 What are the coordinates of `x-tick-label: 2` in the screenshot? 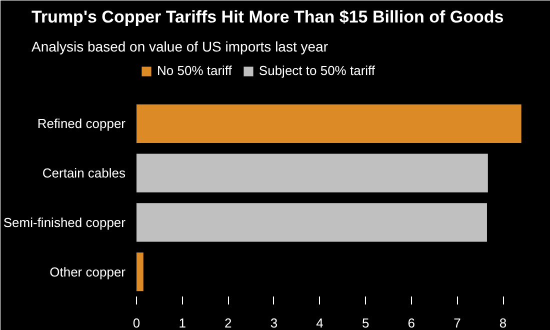 It's located at (228, 323).